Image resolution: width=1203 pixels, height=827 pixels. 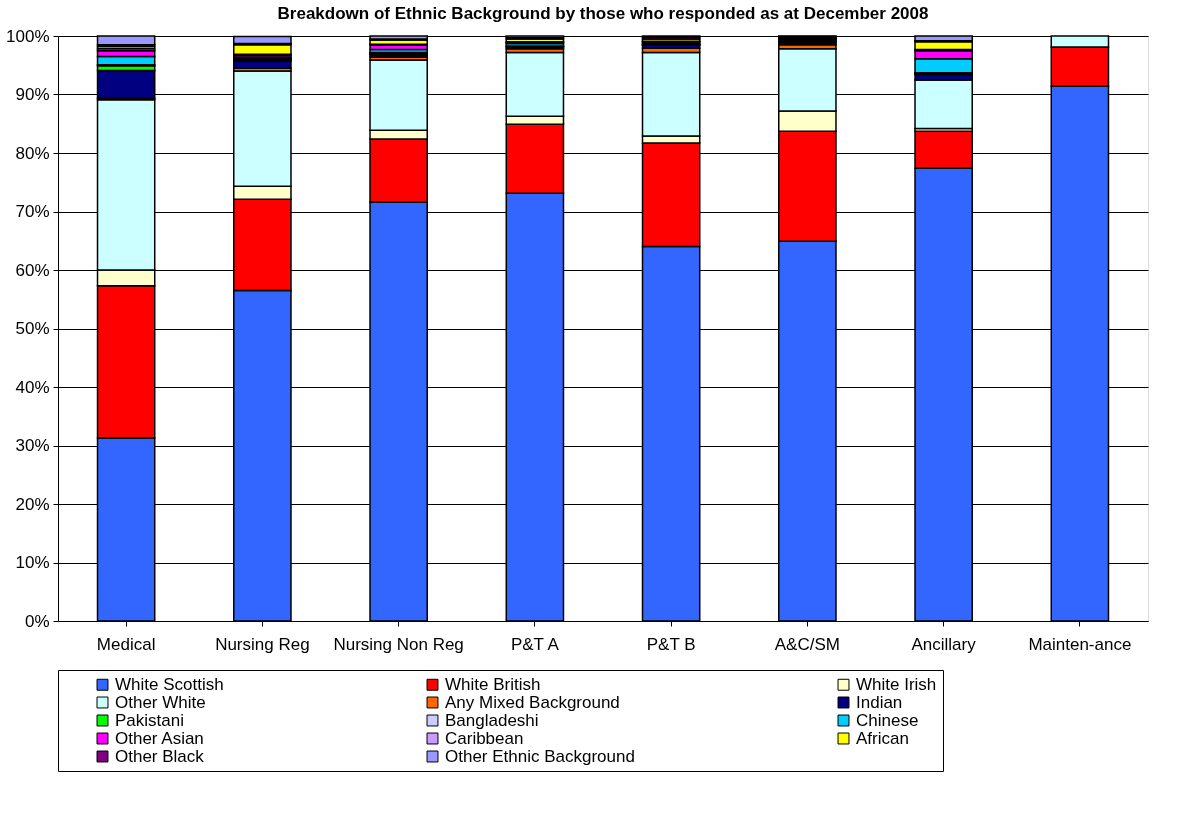 What do you see at coordinates (492, 720) in the screenshot?
I see `legend-label: Bangladeshi` at bounding box center [492, 720].